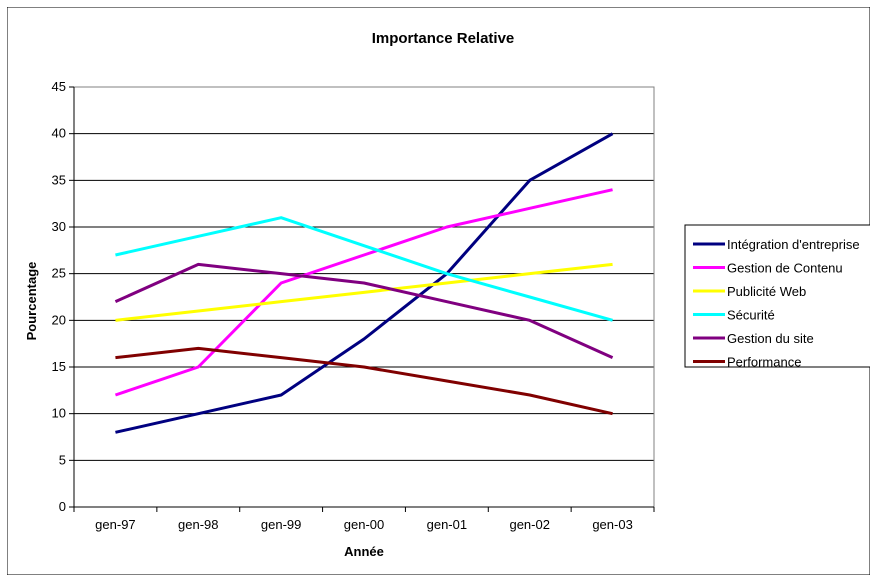  What do you see at coordinates (447, 524) in the screenshot?
I see `x-tick-label: gen-01` at bounding box center [447, 524].